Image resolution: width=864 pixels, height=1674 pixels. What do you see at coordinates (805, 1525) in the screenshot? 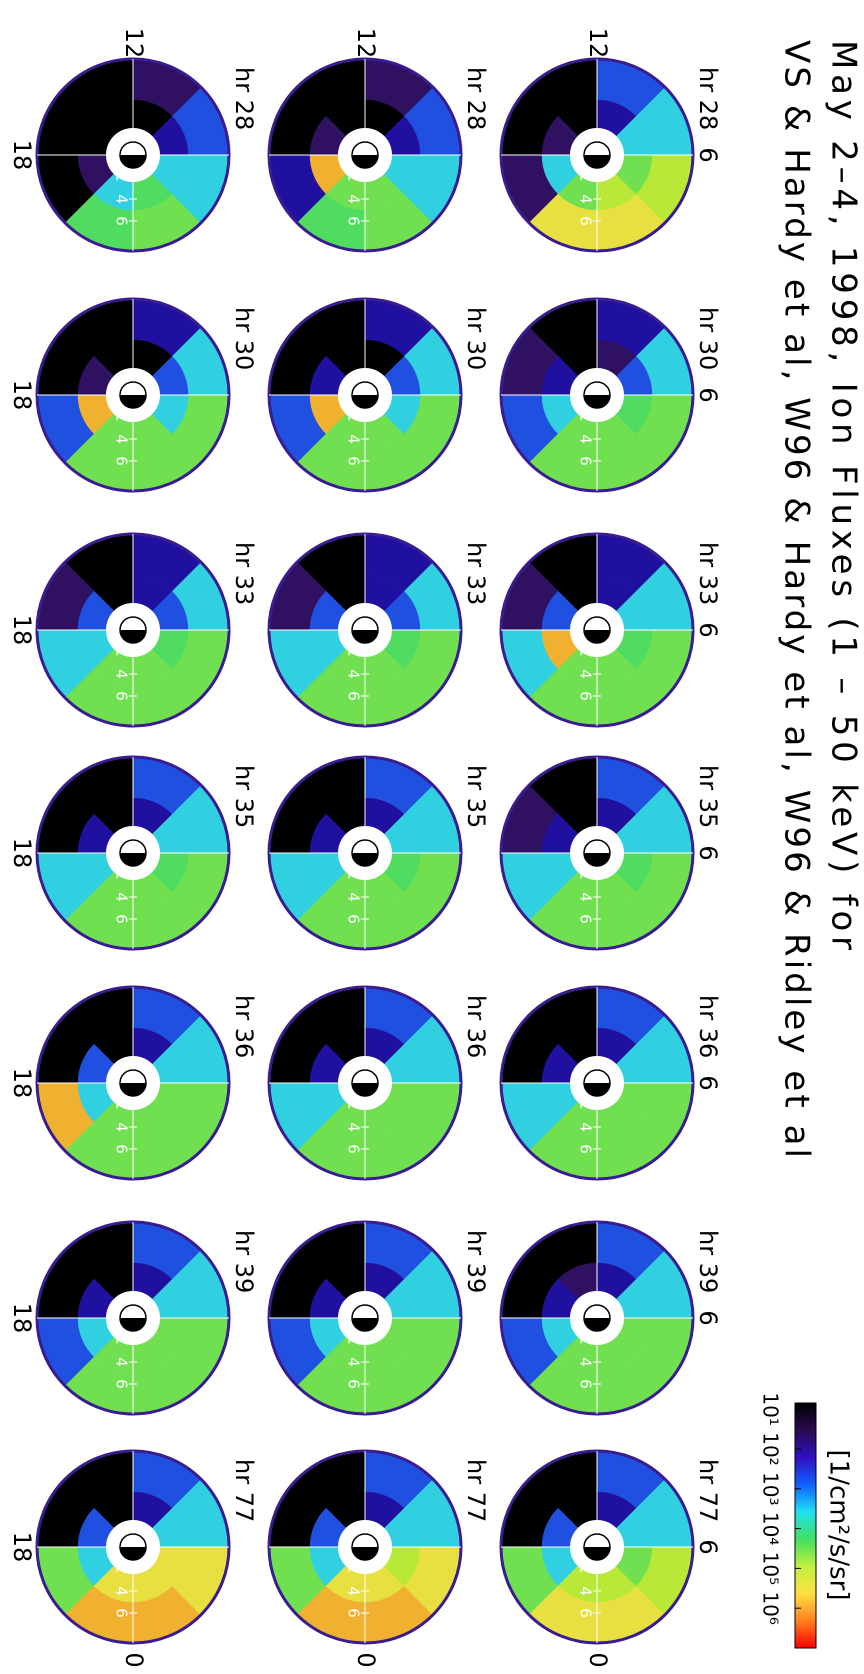
I see `colorbar` at bounding box center [805, 1525].